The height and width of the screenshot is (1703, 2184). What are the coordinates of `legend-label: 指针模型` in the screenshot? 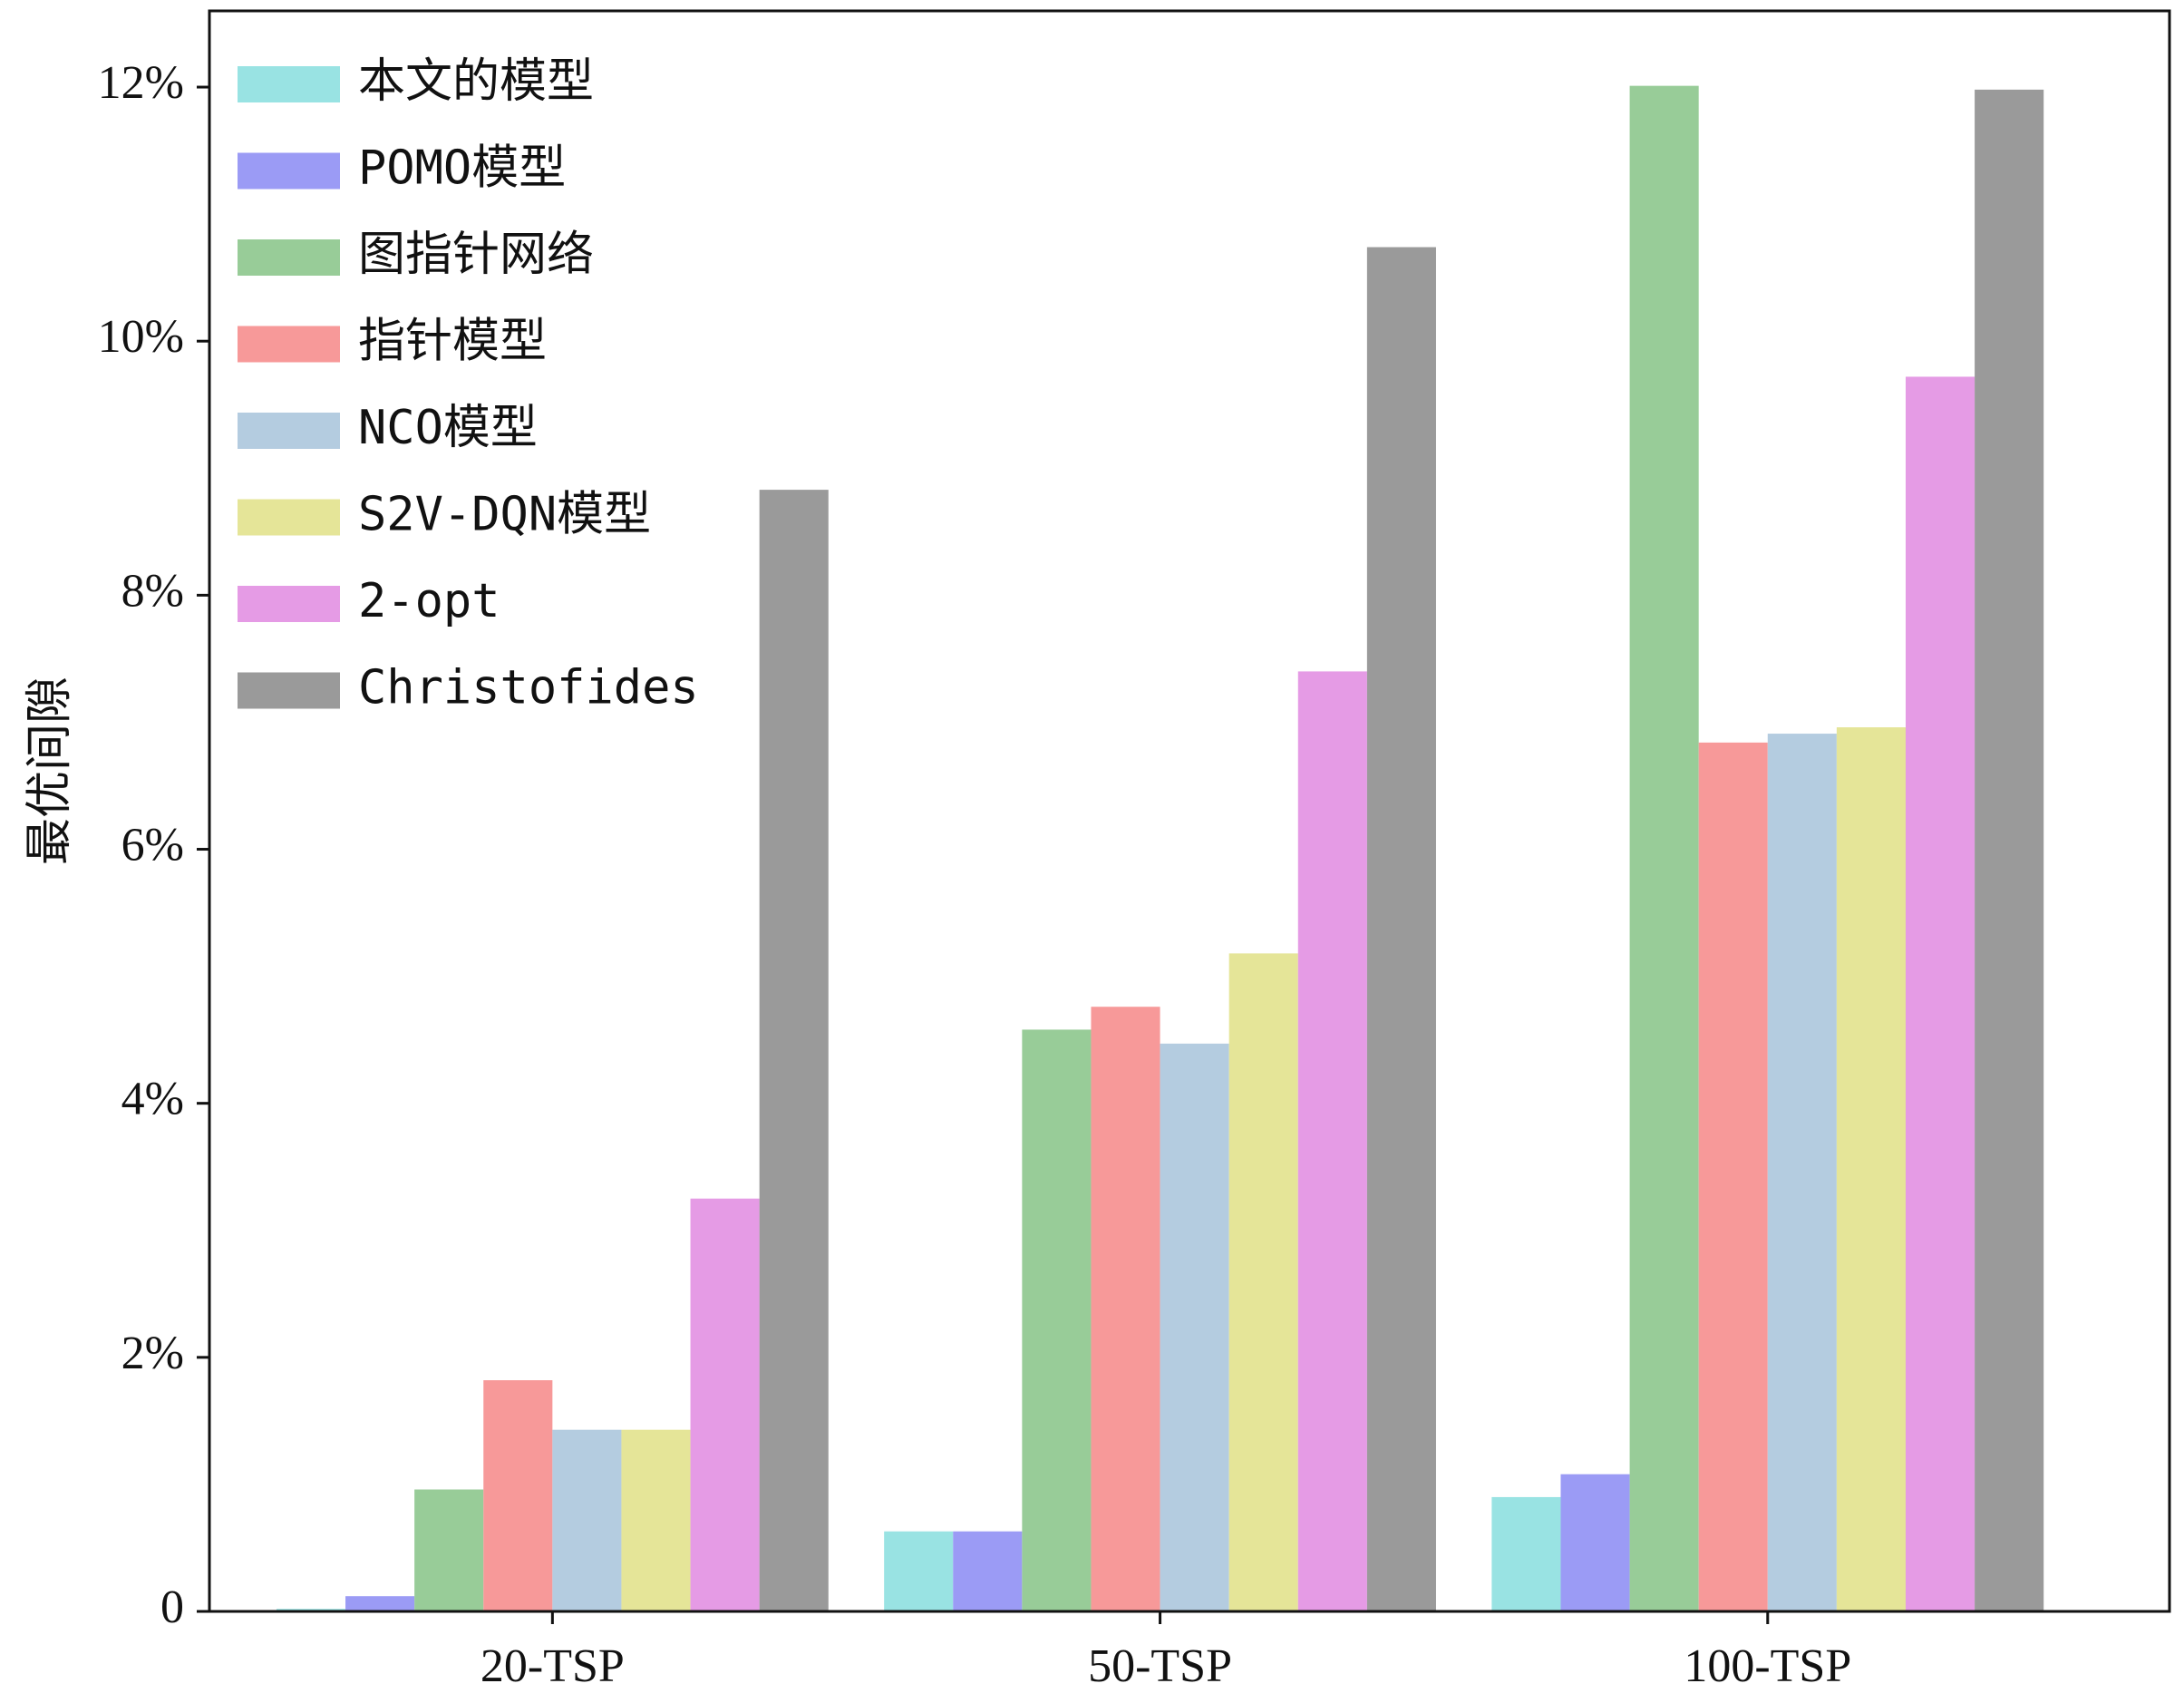 It's located at (452, 342).